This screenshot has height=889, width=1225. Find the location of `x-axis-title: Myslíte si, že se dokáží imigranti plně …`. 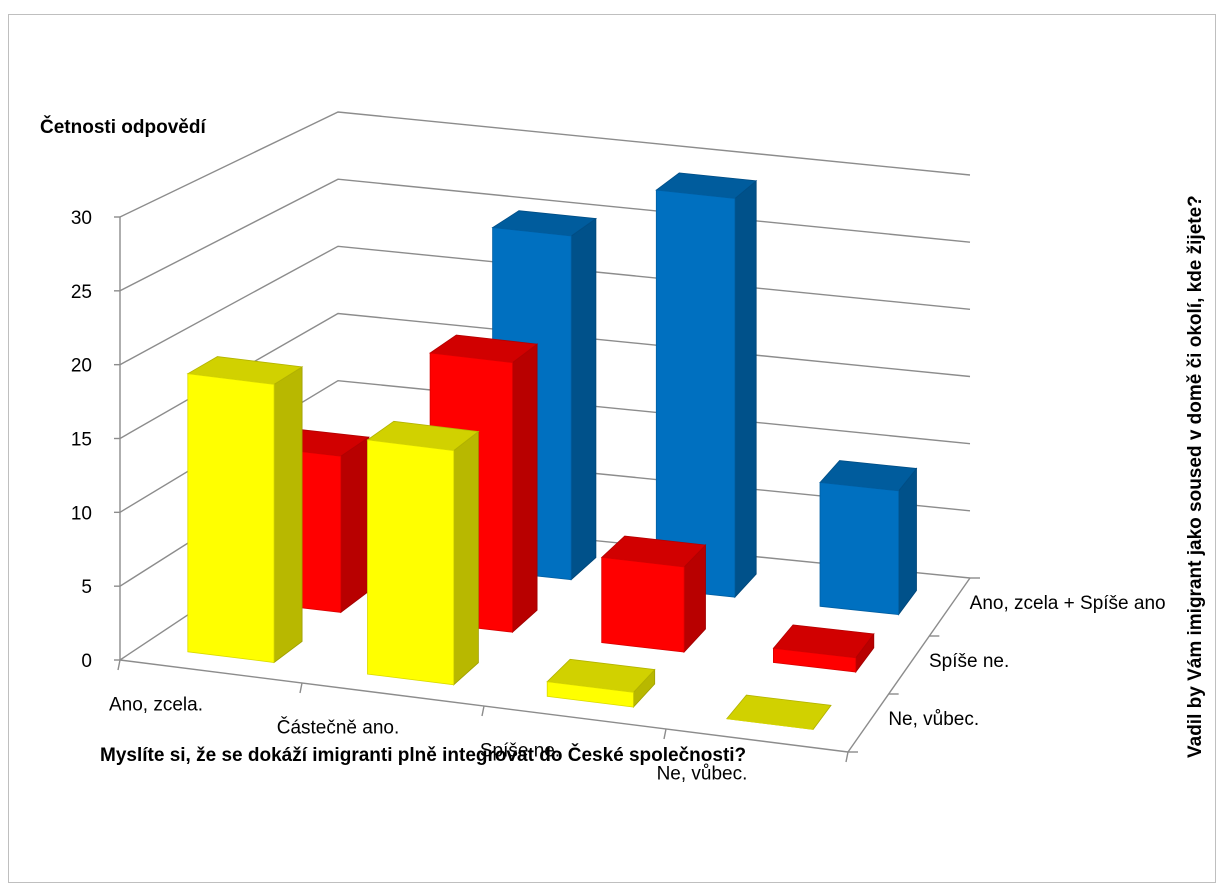

x-axis-title: Myslíte si, že se dokáží imigranti plně … is located at coordinates (423, 755).